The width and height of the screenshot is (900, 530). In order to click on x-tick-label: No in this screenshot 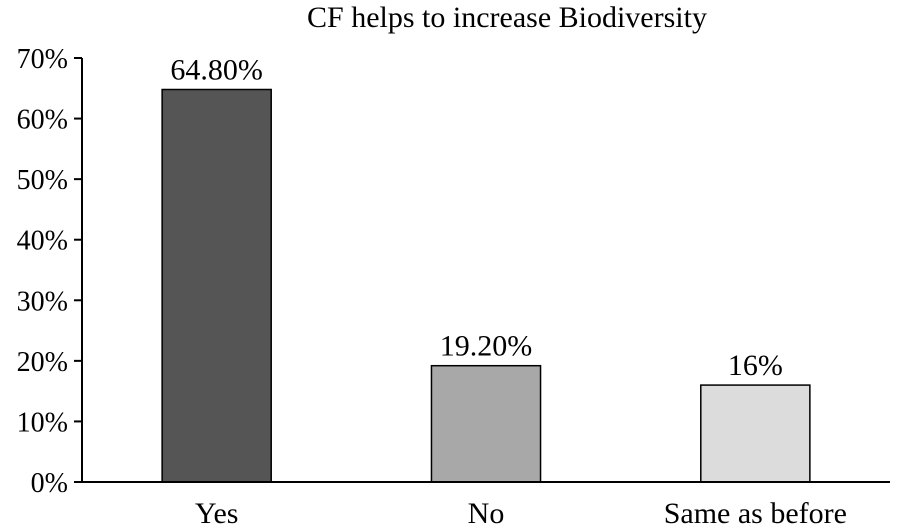, I will do `click(486, 513)`.